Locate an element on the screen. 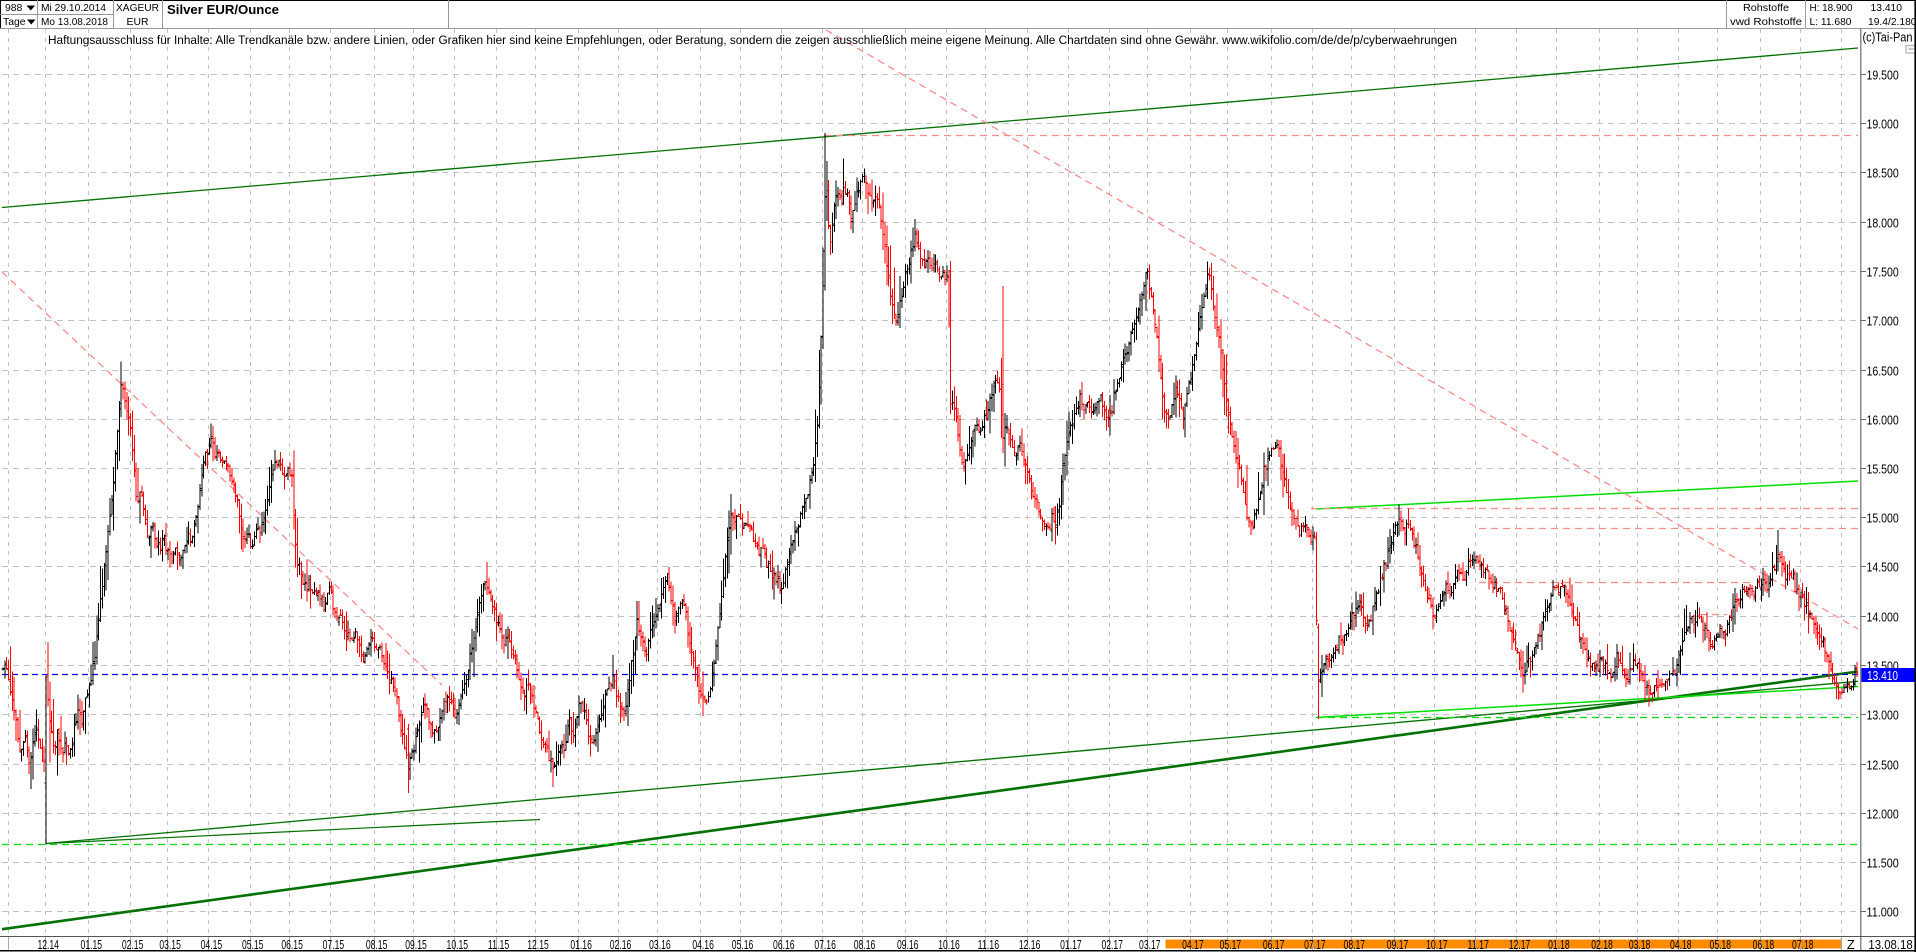 The width and height of the screenshot is (1916, 952). svg-text: Mi 29.10.2014 is located at coordinates (73, 8).